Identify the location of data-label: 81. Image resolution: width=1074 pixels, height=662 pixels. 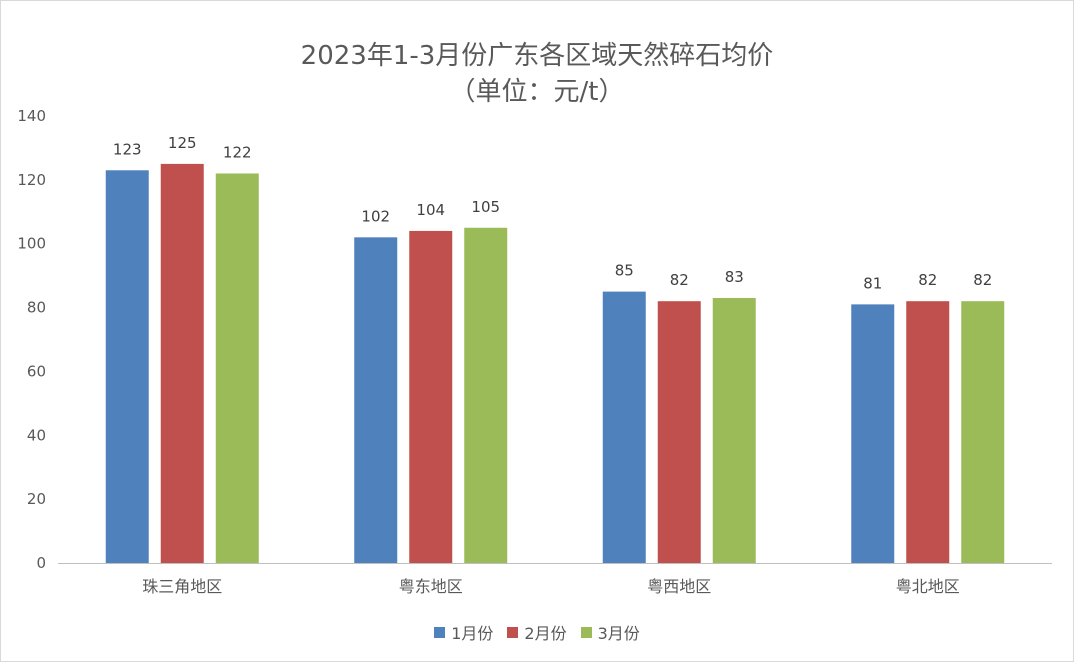
(872, 283).